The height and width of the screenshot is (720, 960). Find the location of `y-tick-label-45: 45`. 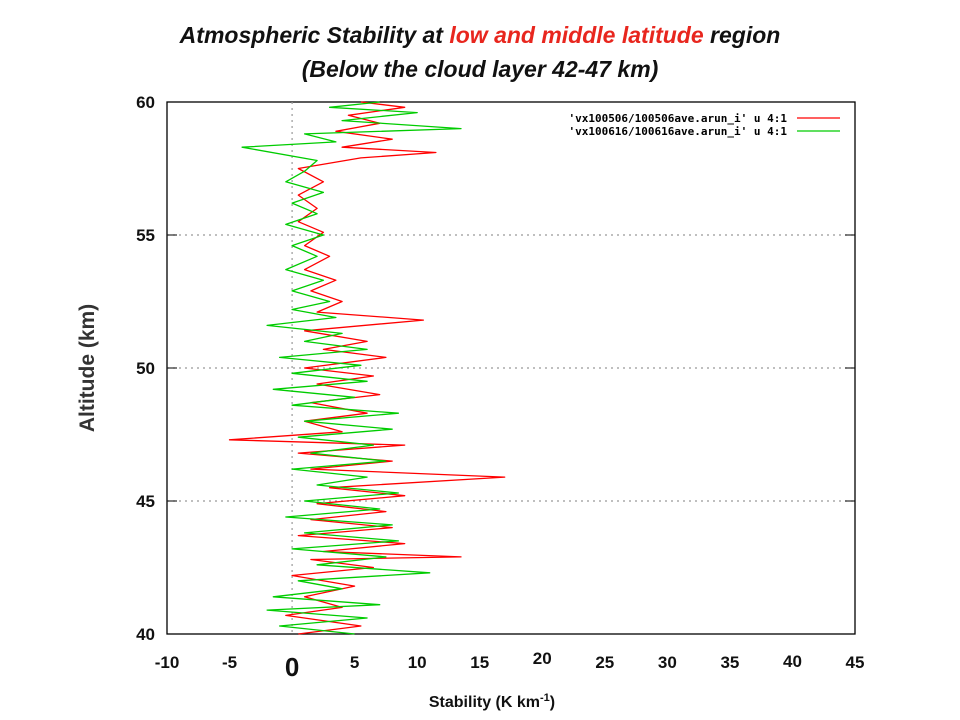

y-tick-label-45: 45 is located at coordinates (145, 501).